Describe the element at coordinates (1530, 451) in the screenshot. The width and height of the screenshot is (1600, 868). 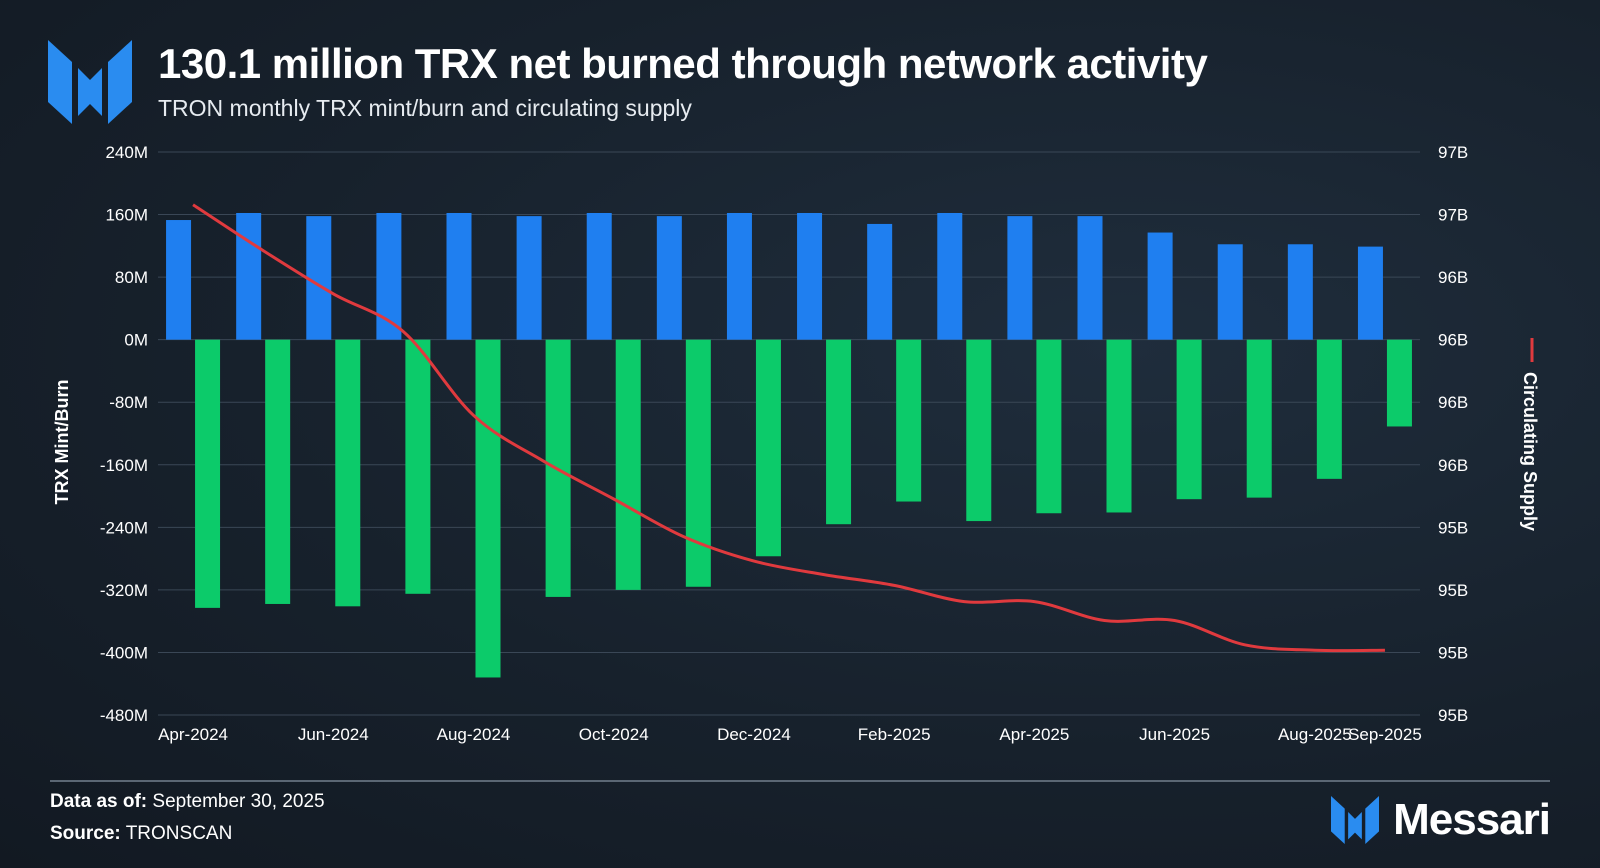
I see `y2-axis-title: Circulating Supply` at that location.